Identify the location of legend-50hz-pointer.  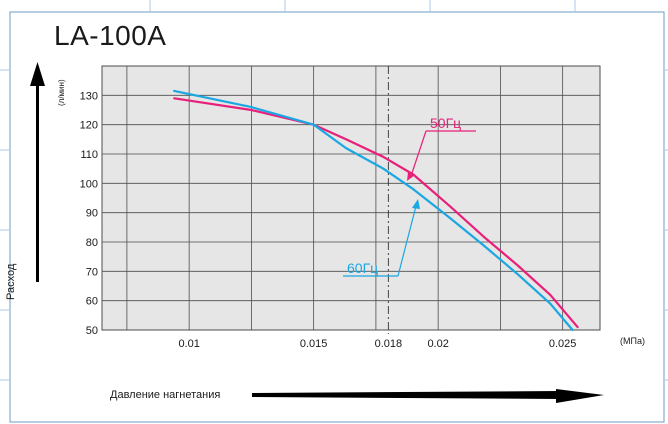
(418, 153).